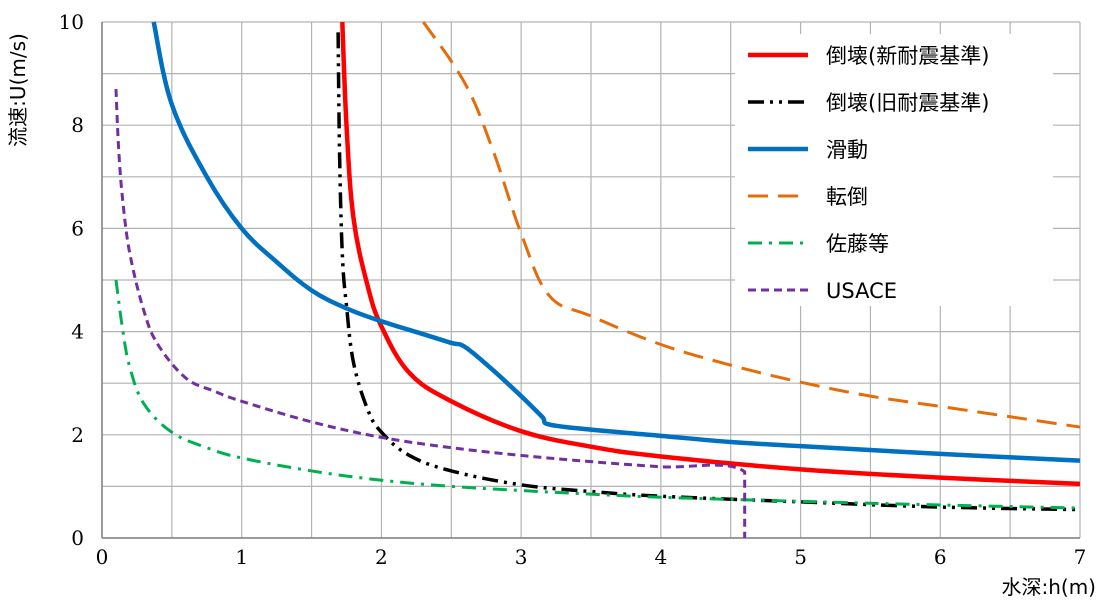  What do you see at coordinates (857, 244) in the screenshot?
I see `legend-label-5: 佐藤等` at bounding box center [857, 244].